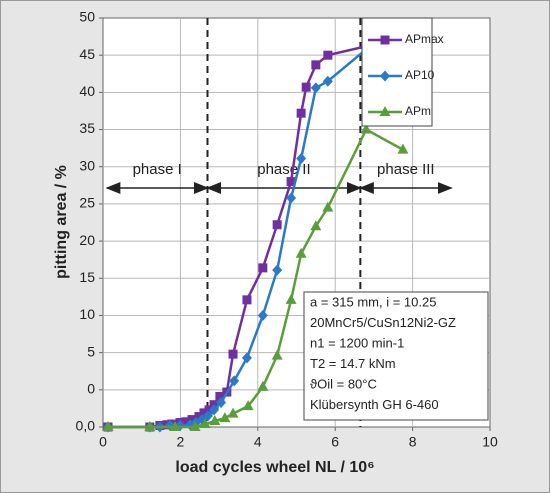  What do you see at coordinates (424, 39) in the screenshot?
I see `legend-label: APmax` at bounding box center [424, 39].